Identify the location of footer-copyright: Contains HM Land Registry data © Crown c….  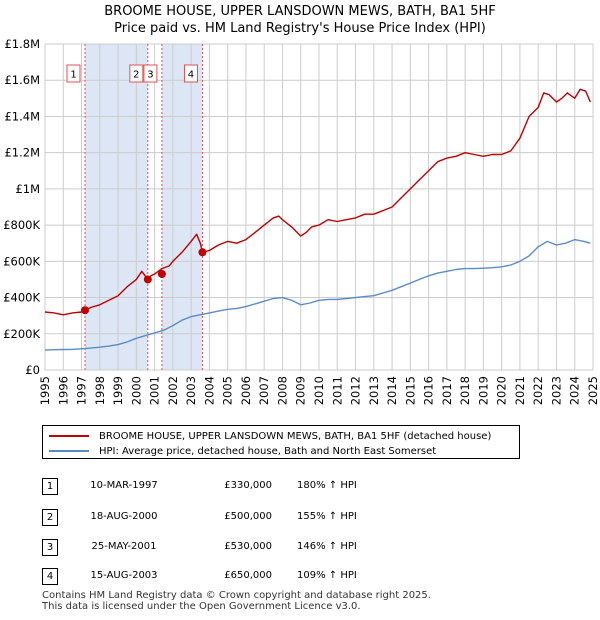
(236, 595).